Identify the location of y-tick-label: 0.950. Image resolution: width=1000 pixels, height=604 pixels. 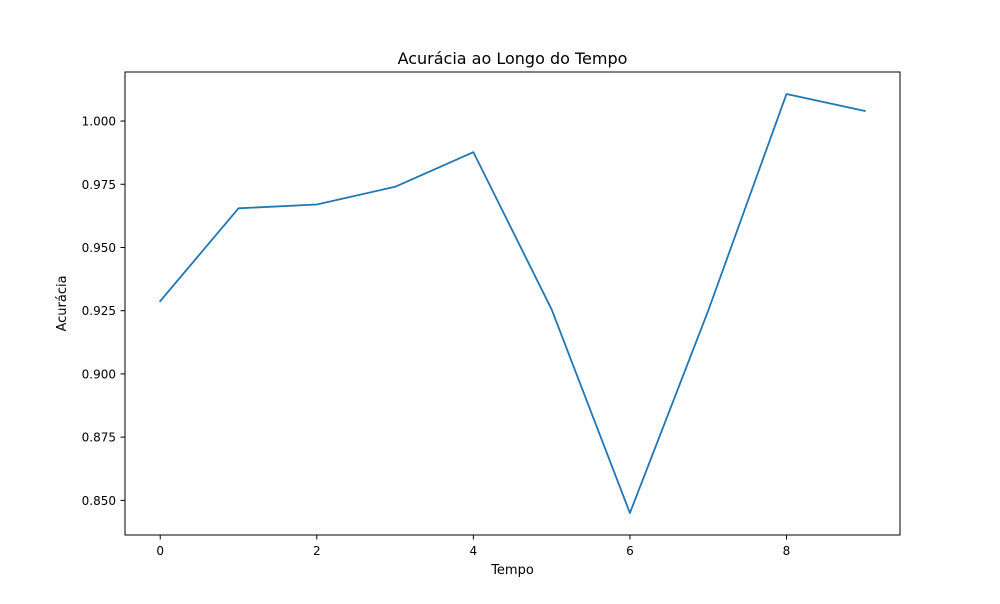
(99, 248).